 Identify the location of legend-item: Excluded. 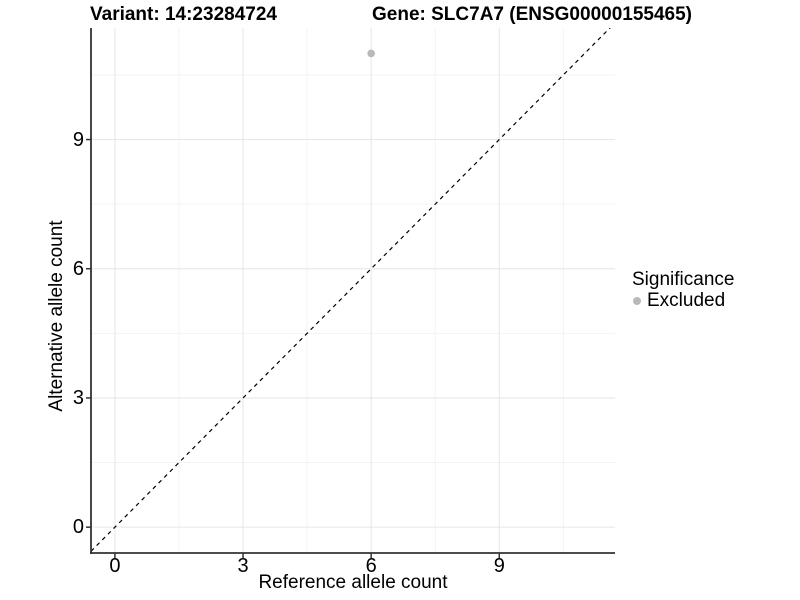
(683, 300).